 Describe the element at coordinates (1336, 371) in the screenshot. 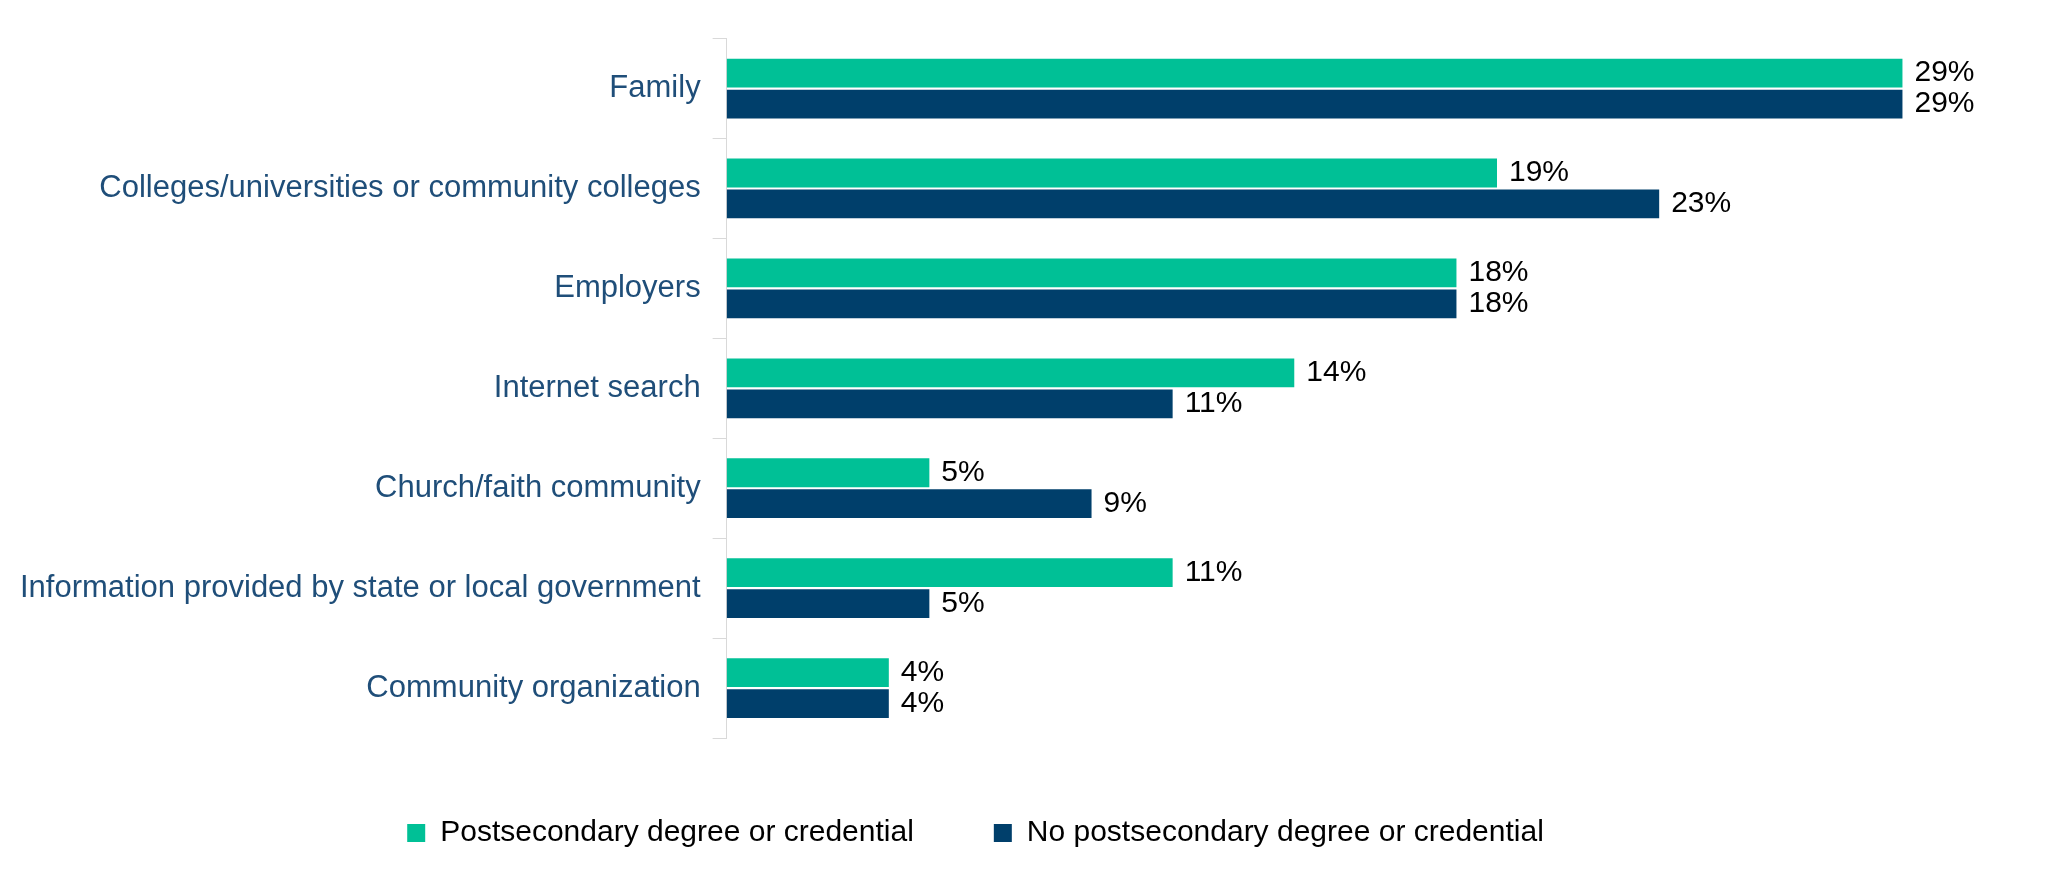

I see `data-label: 14%` at that location.